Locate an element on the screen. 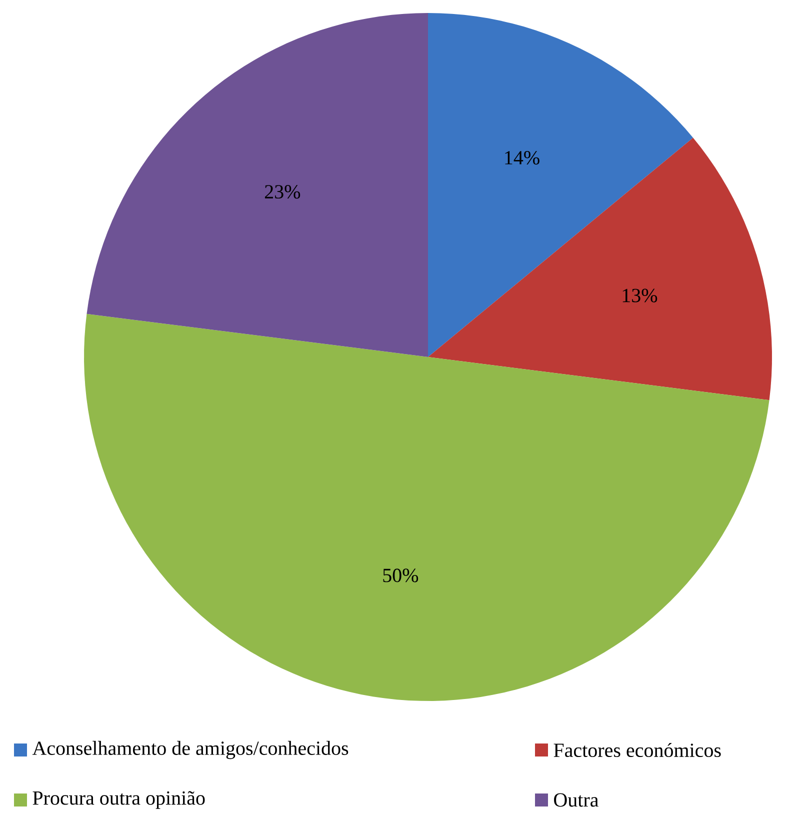 The image size is (792, 815). data-label: 13% is located at coordinates (640, 295).